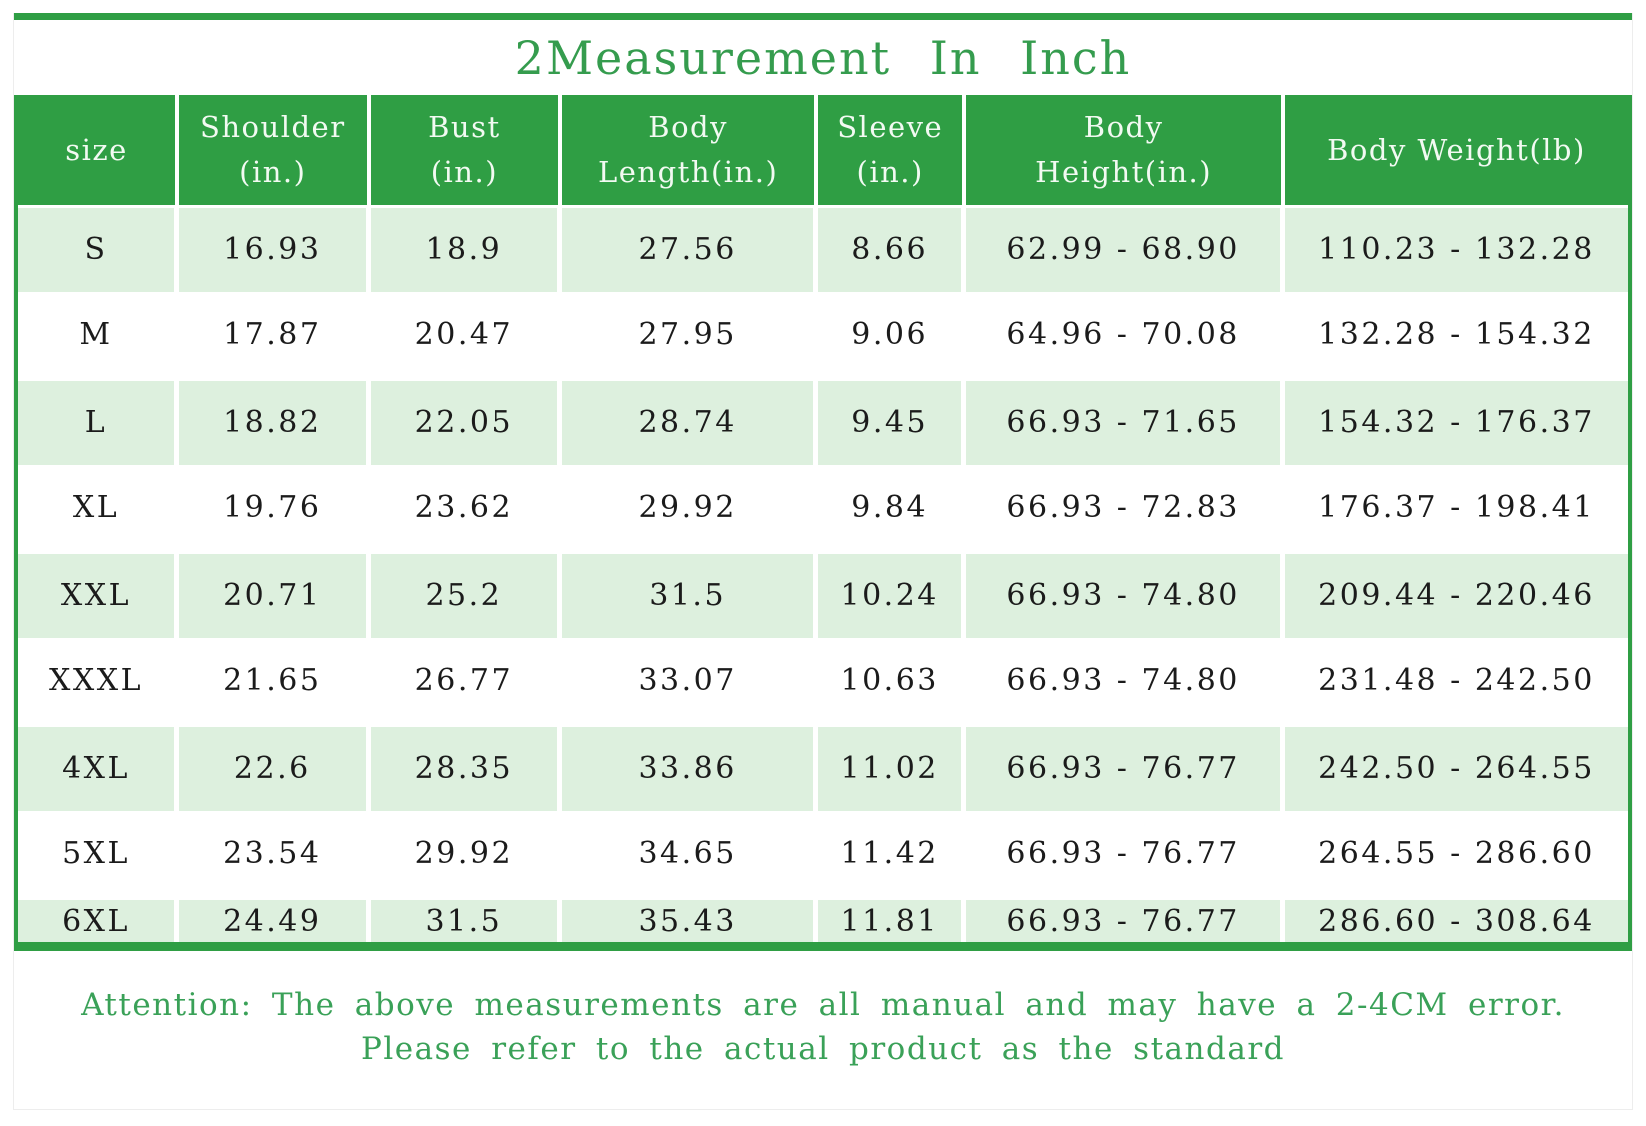  Describe the element at coordinates (466, 767) in the screenshot. I see `measurement-cell: 28.35` at that location.